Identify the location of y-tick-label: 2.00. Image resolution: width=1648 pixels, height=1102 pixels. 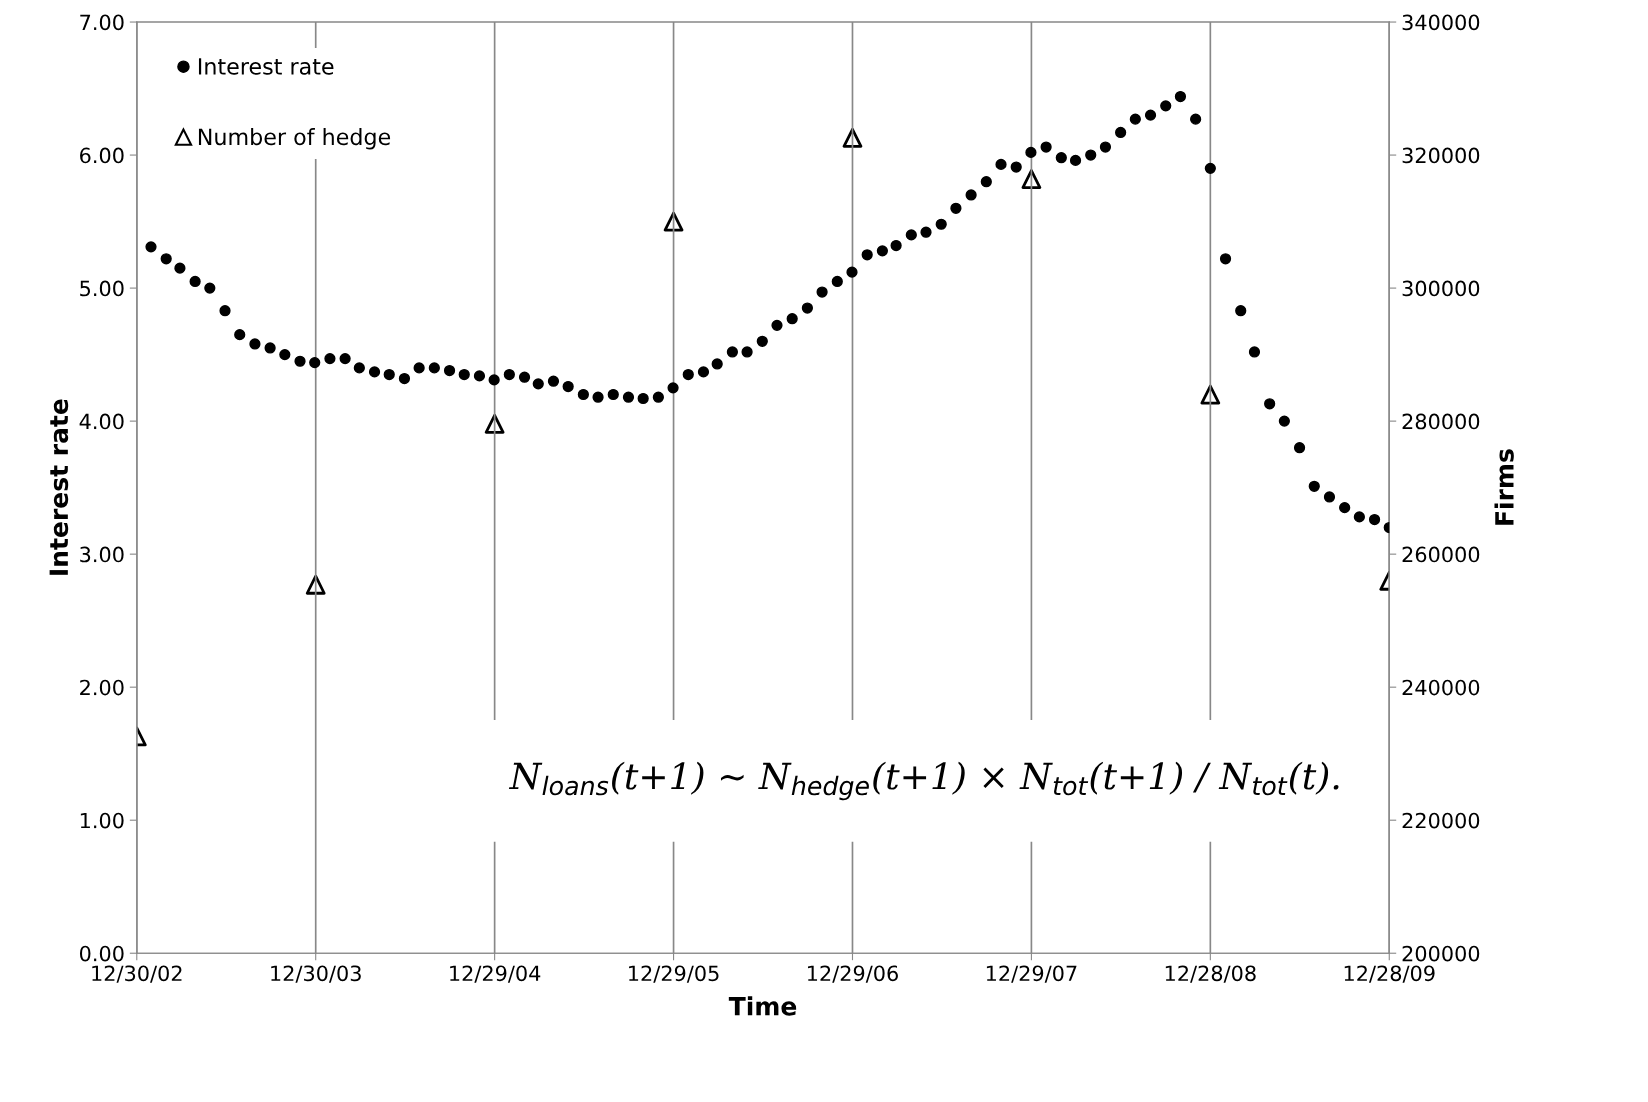
(102, 687).